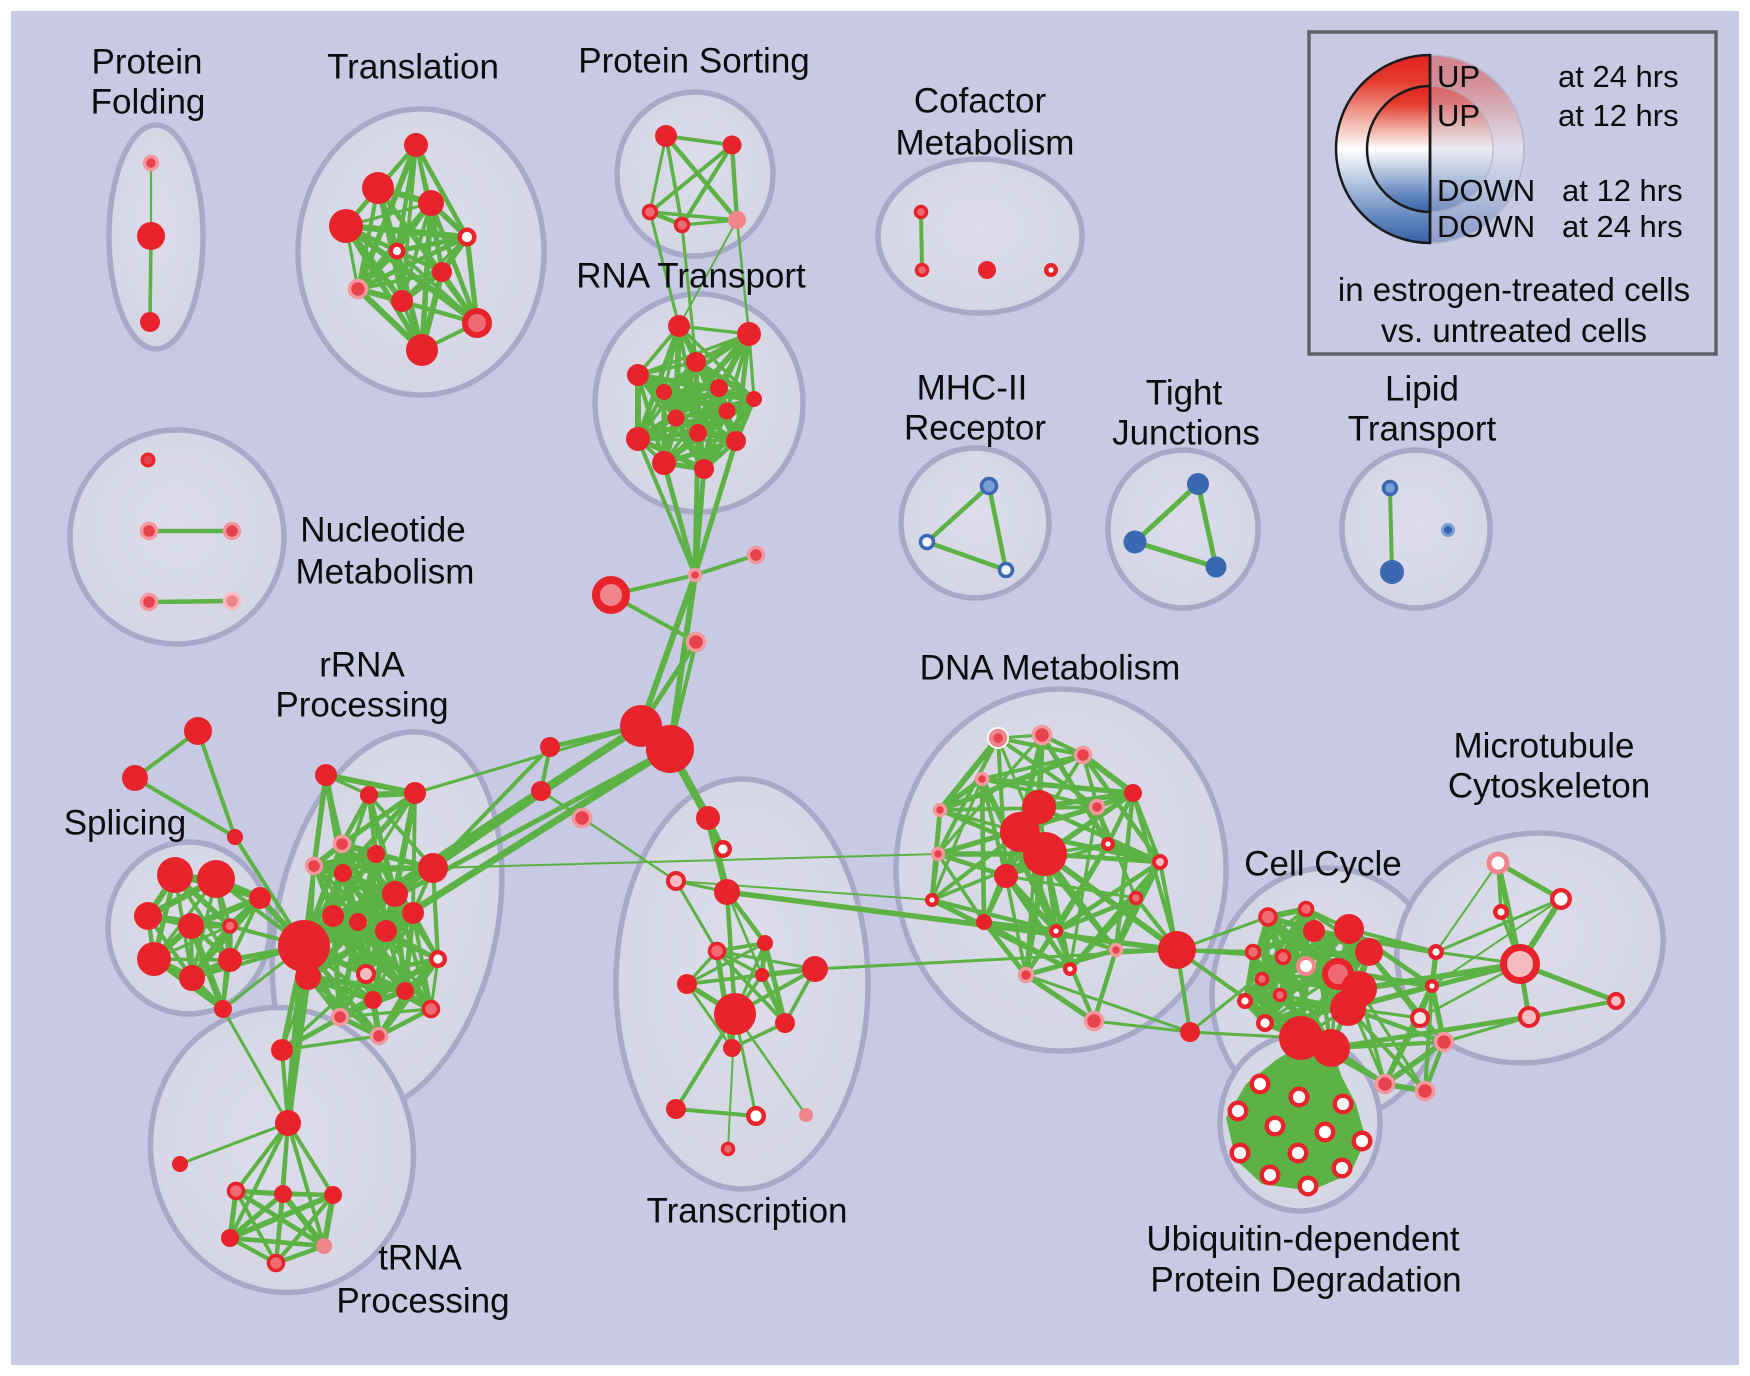  I want to click on svg-text: Cytoskeleton, so click(1549, 785).